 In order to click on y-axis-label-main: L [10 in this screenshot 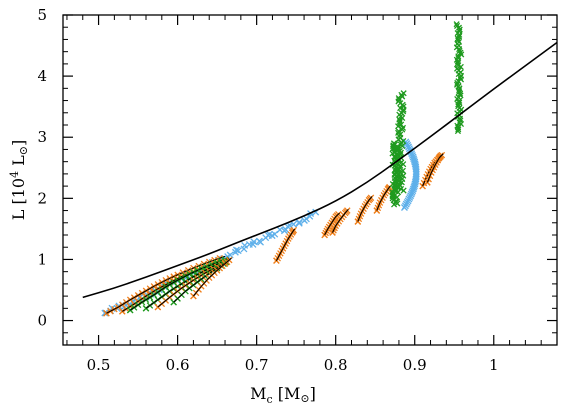, I will do `click(18, 199)`.